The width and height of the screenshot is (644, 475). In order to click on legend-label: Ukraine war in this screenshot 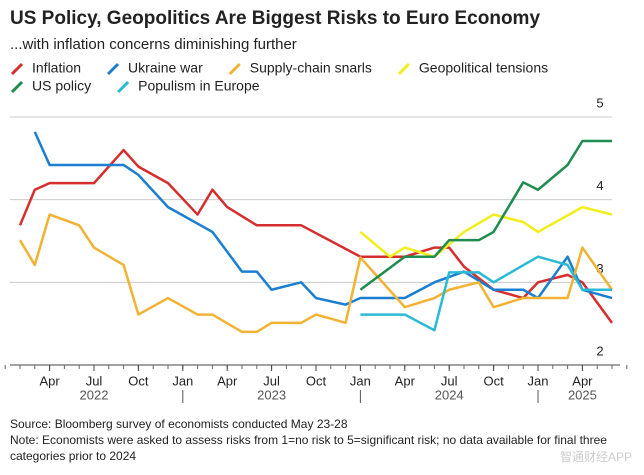, I will do `click(165, 68)`.